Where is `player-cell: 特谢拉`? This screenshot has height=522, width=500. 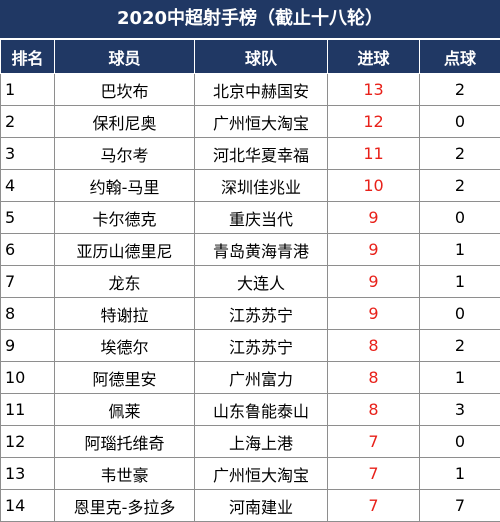 player-cell: 特谢拉 is located at coordinates (125, 314).